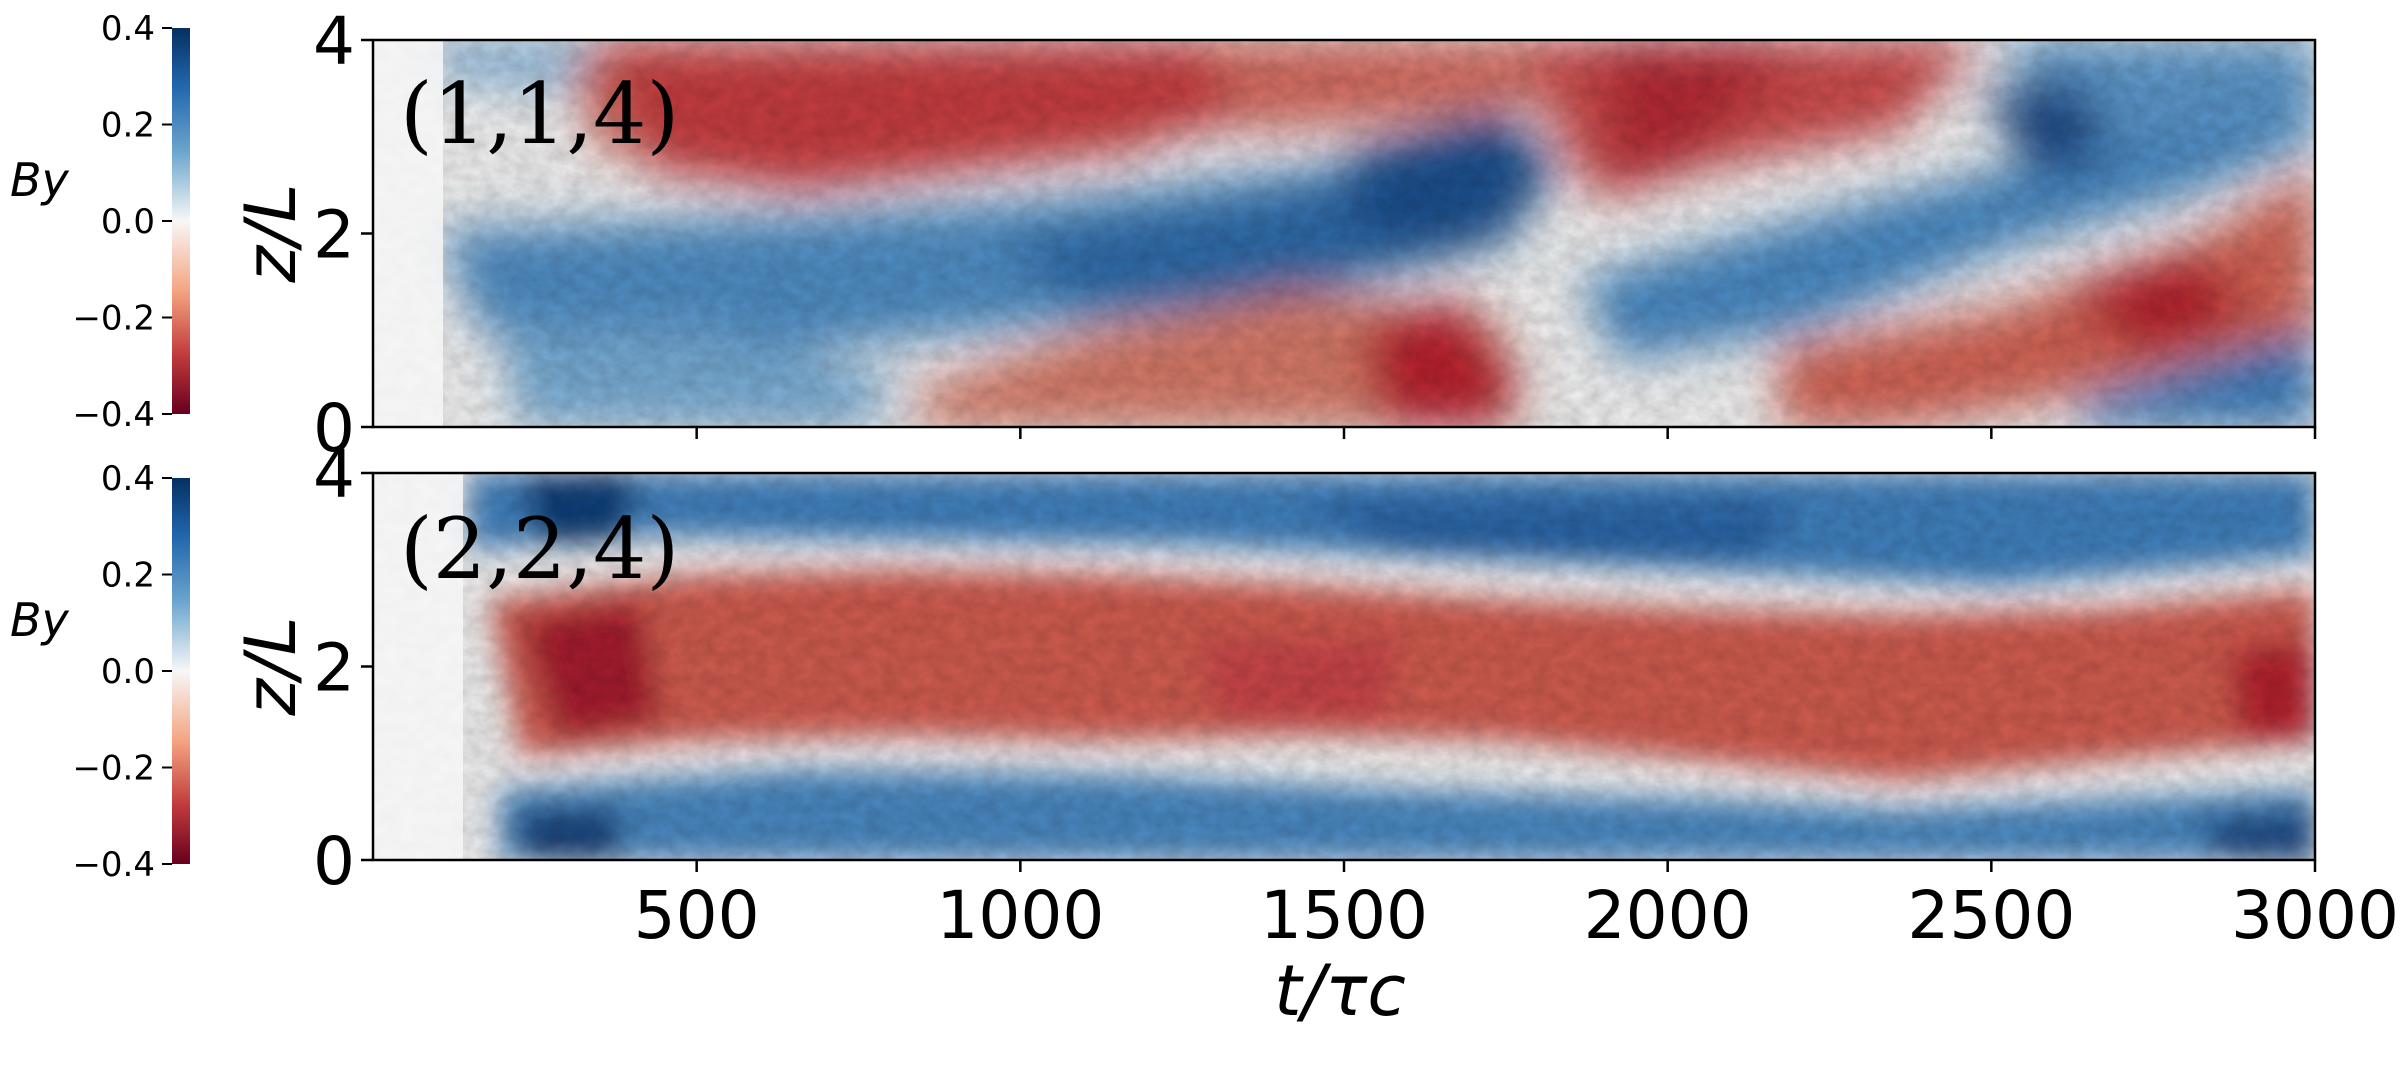 The height and width of the screenshot is (1079, 2405). What do you see at coordinates (1506, 433) in the screenshot?
I see `x-axis-top` at bounding box center [1506, 433].